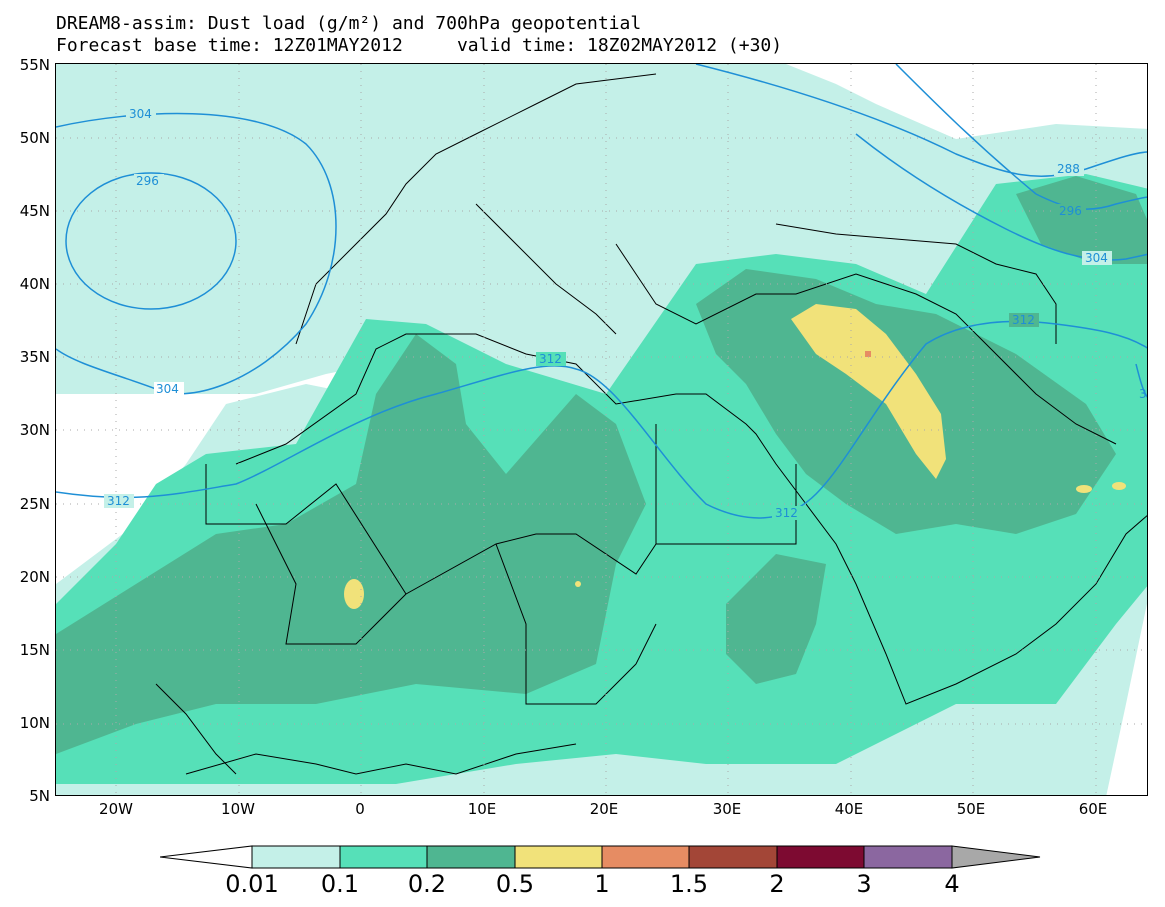  Describe the element at coordinates (971, 809) in the screenshot. I see `lon-label-50e: 50E` at that location.